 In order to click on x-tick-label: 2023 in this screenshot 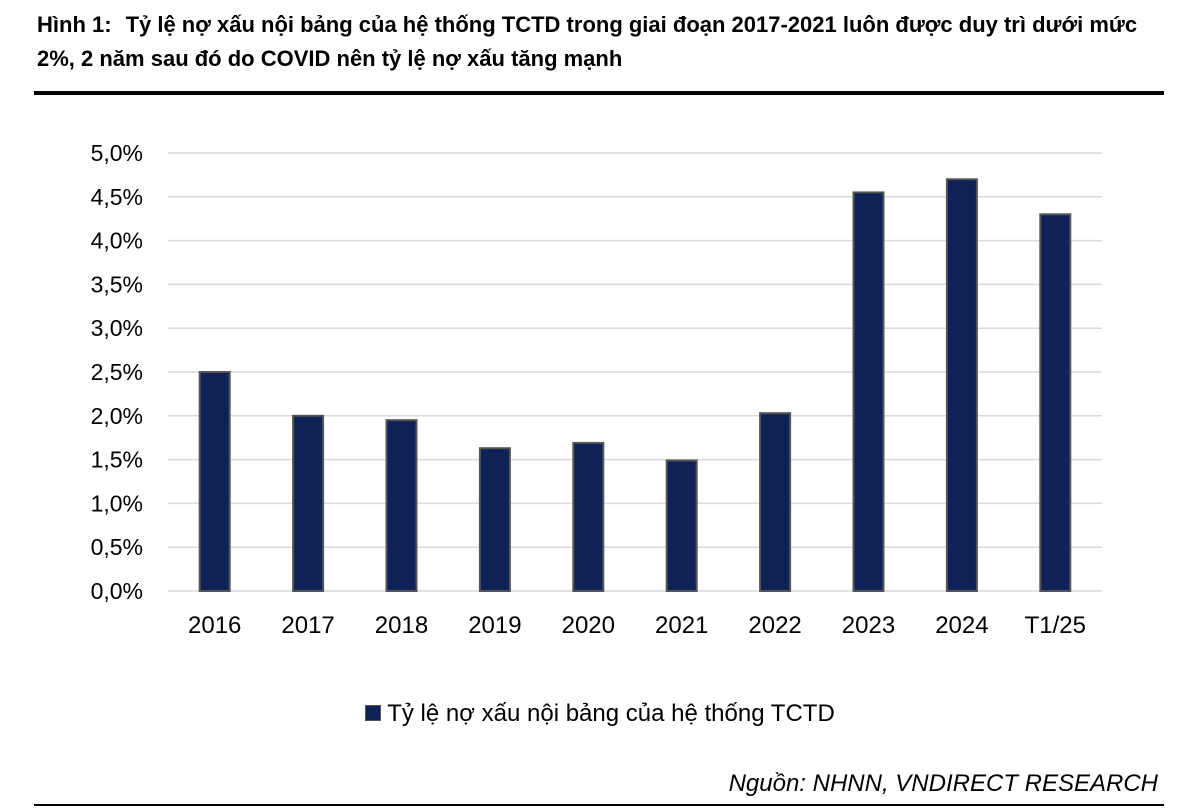, I will do `click(868, 625)`.